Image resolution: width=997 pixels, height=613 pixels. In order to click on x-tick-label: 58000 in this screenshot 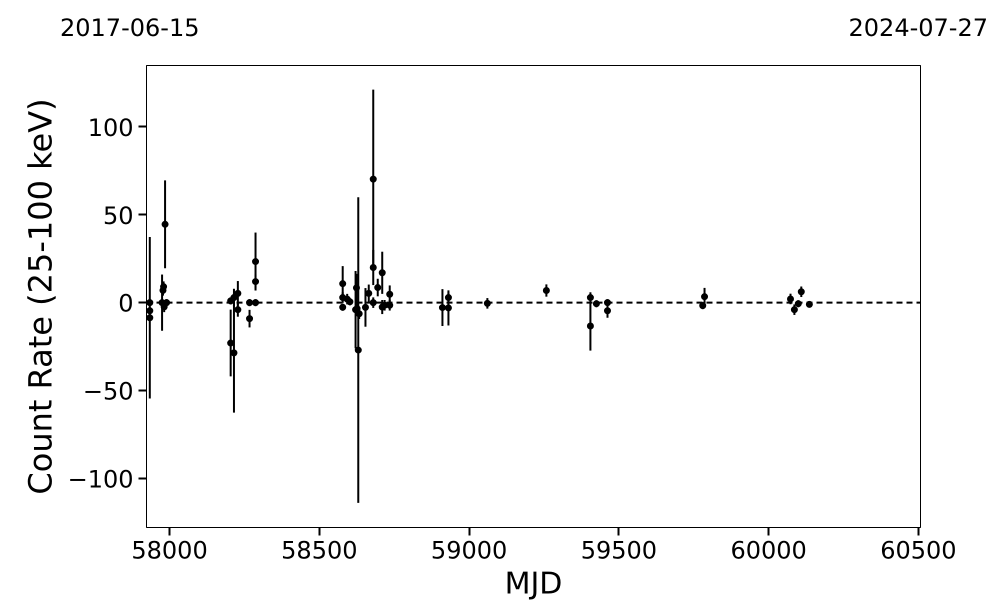, I will do `click(169, 550)`.